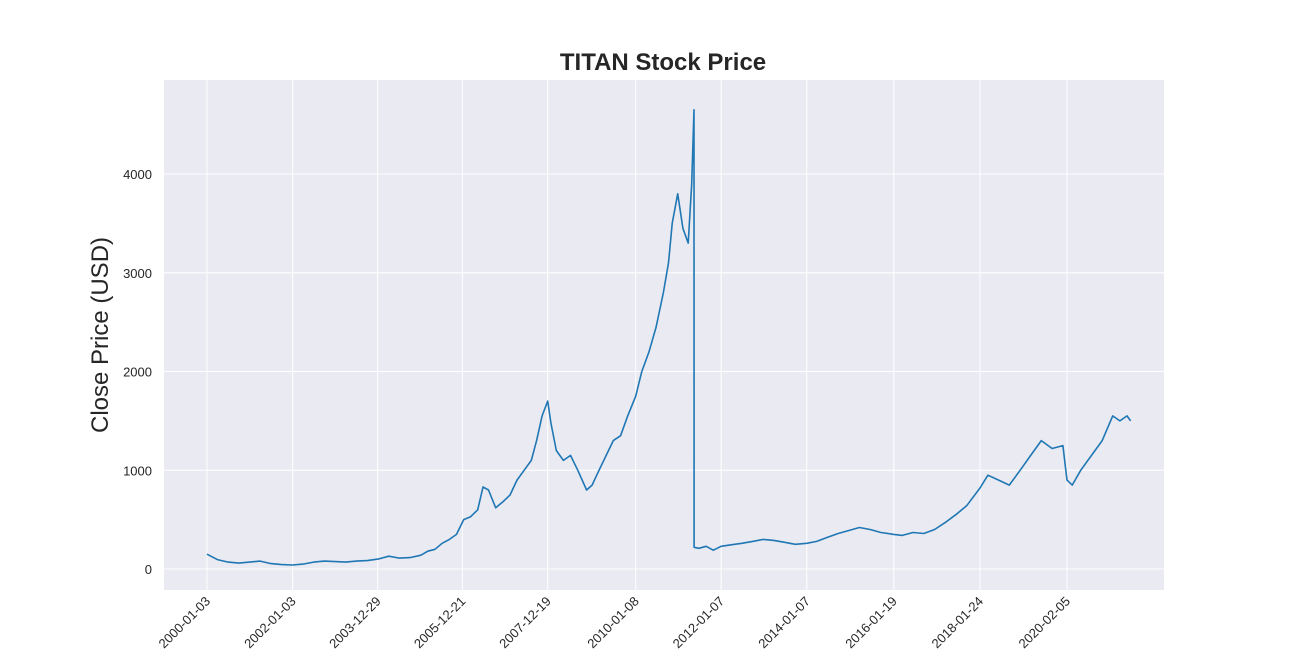  What do you see at coordinates (355, 623) in the screenshot?
I see `x-tick-label: 2003-12-29` at bounding box center [355, 623].